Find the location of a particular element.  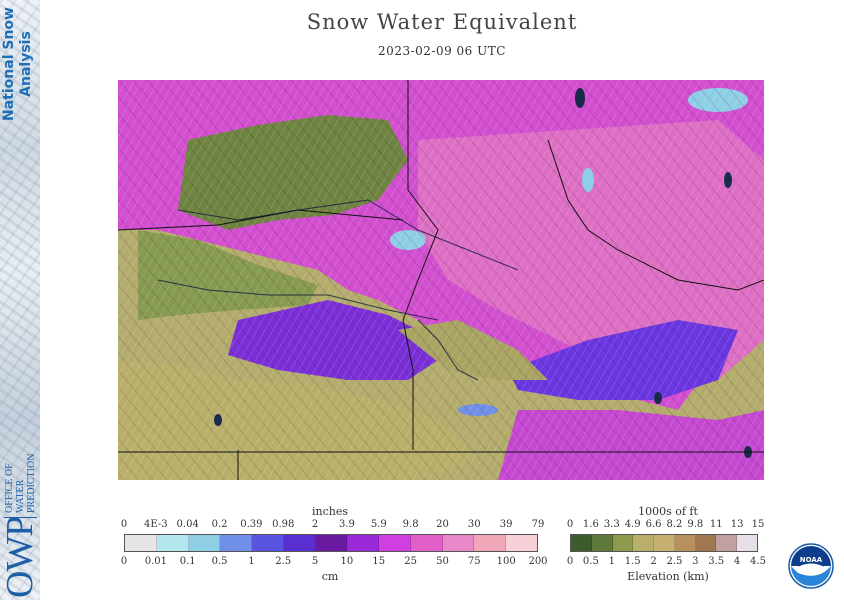

tick-label: 8.2 is located at coordinates (674, 524).